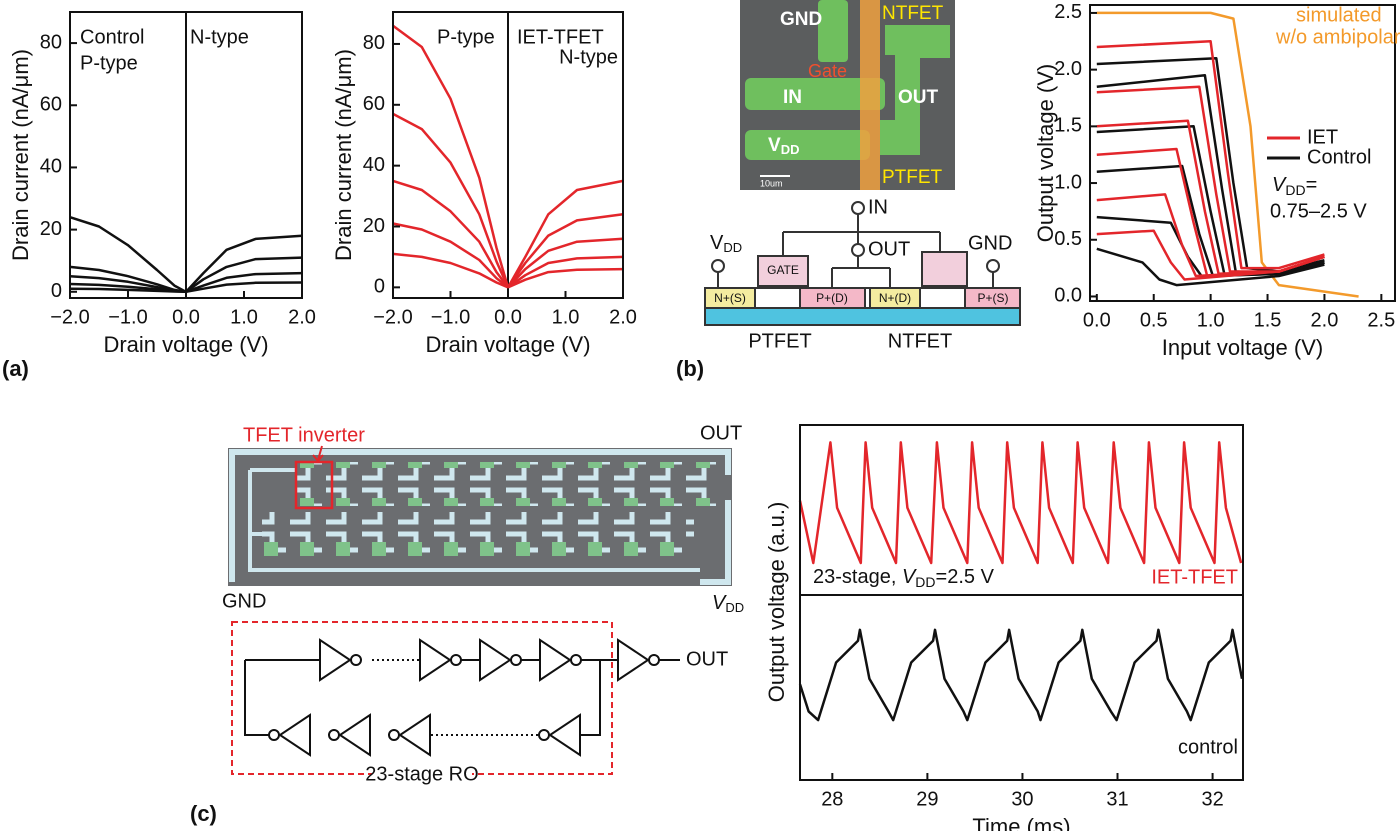  I want to click on trace, so click(480, 517).